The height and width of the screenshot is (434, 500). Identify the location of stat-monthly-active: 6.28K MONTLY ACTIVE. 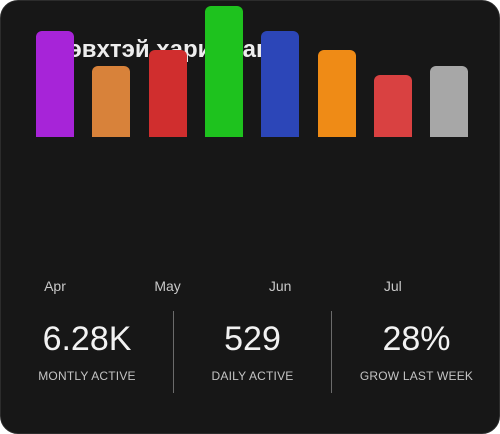
(87, 352).